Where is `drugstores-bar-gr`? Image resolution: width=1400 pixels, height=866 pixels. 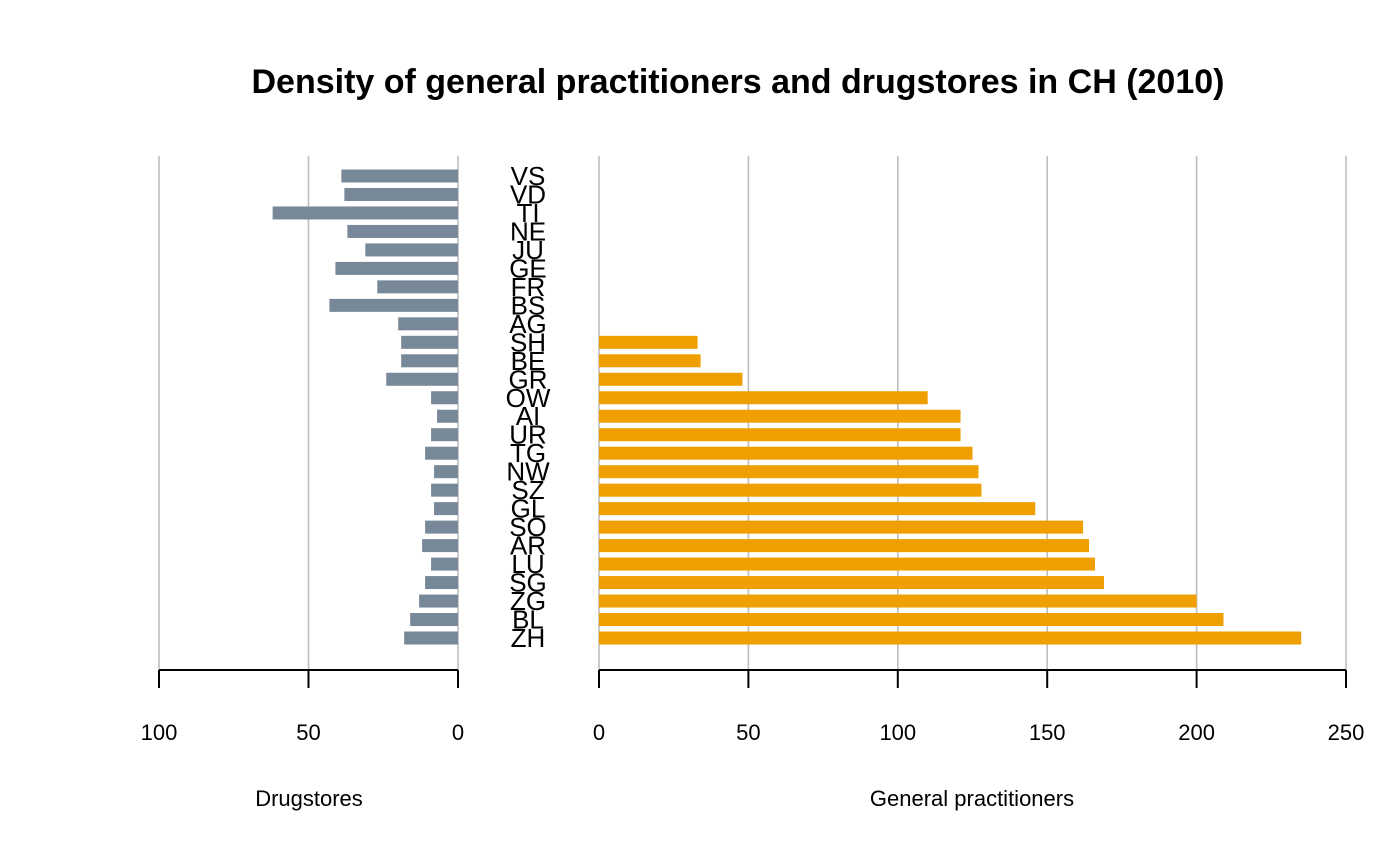 drugstores-bar-gr is located at coordinates (422, 379).